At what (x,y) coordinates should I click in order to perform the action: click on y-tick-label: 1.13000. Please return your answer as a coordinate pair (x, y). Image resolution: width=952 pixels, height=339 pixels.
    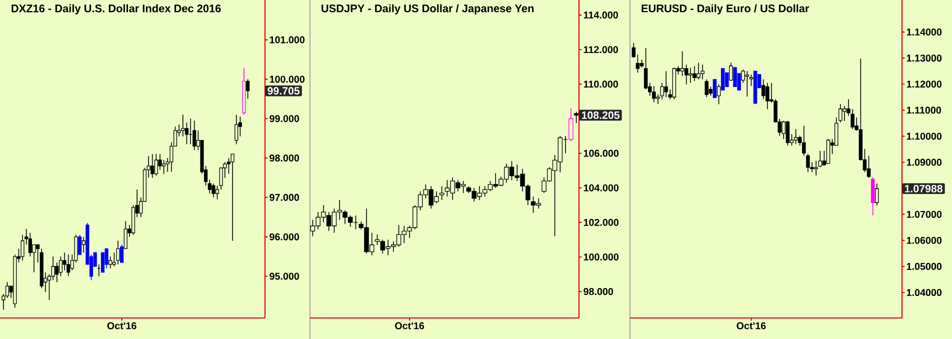
    Looking at the image, I should click on (924, 58).